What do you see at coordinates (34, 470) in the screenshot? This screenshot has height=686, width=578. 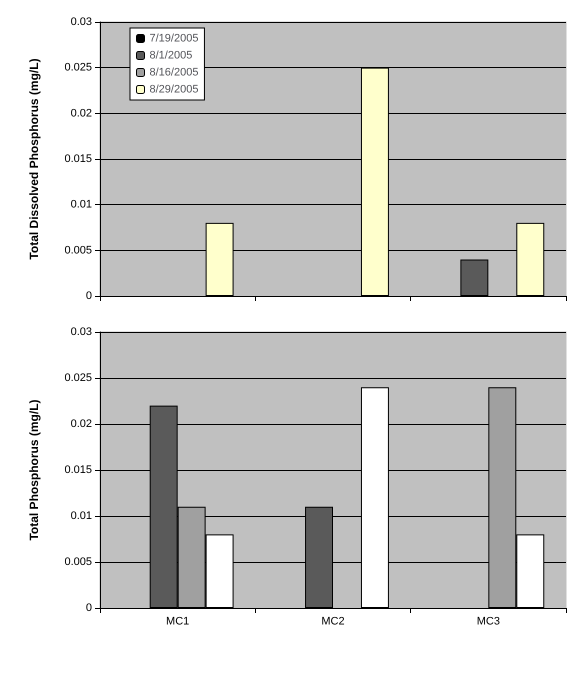 I see `y-axis-title: Total Phosphorus (mg/L)` at bounding box center [34, 470].